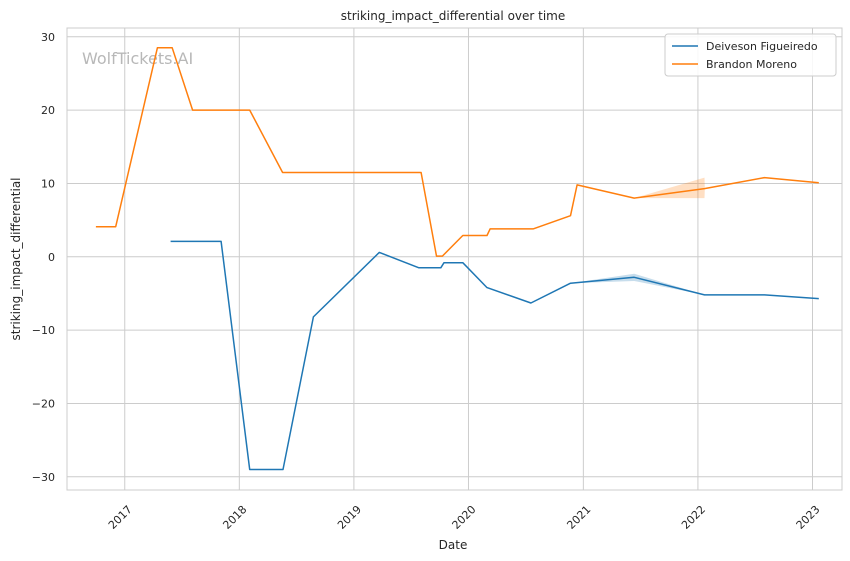 The height and width of the screenshot is (561, 850). I want to click on x-tick-label: 2023, so click(808, 517).